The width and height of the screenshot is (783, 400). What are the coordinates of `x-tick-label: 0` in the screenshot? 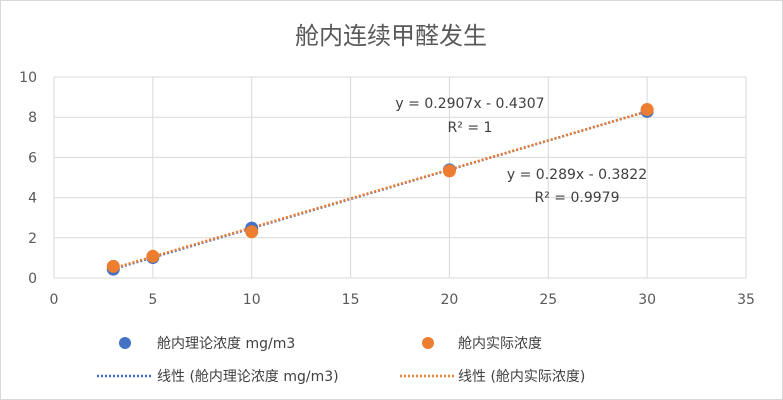 It's located at (54, 300).